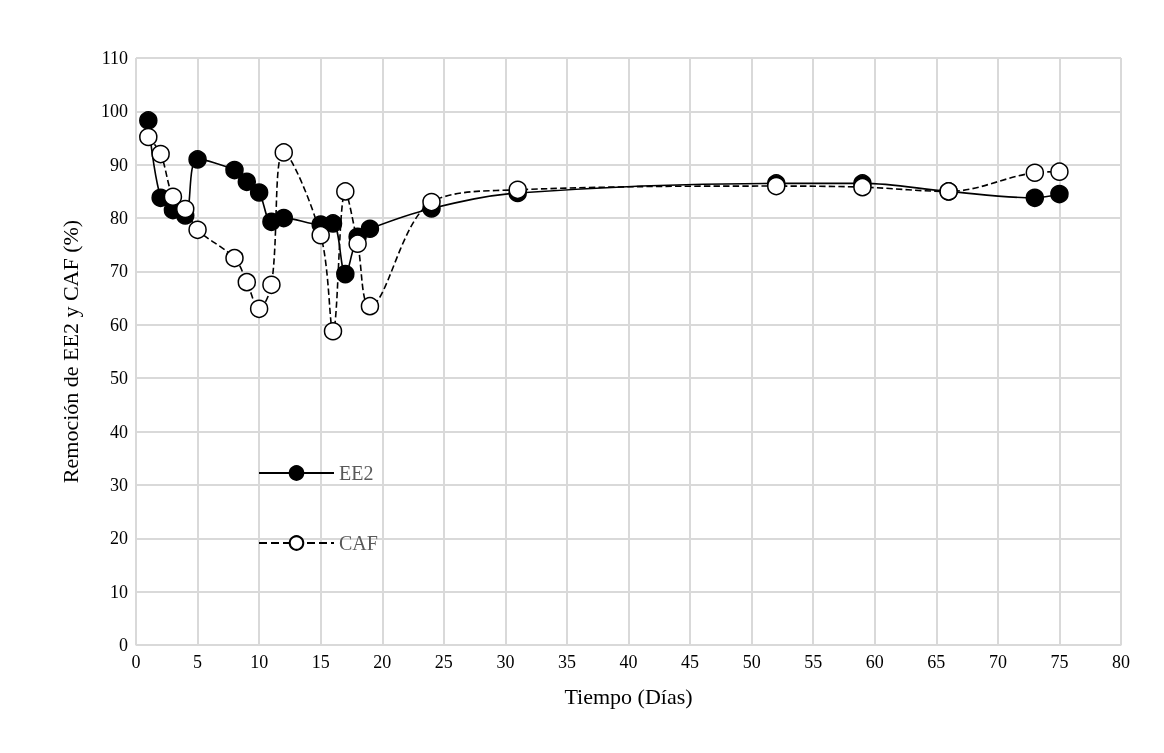  Describe the element at coordinates (997, 662) in the screenshot. I see `x-tick-label: 70` at that location.